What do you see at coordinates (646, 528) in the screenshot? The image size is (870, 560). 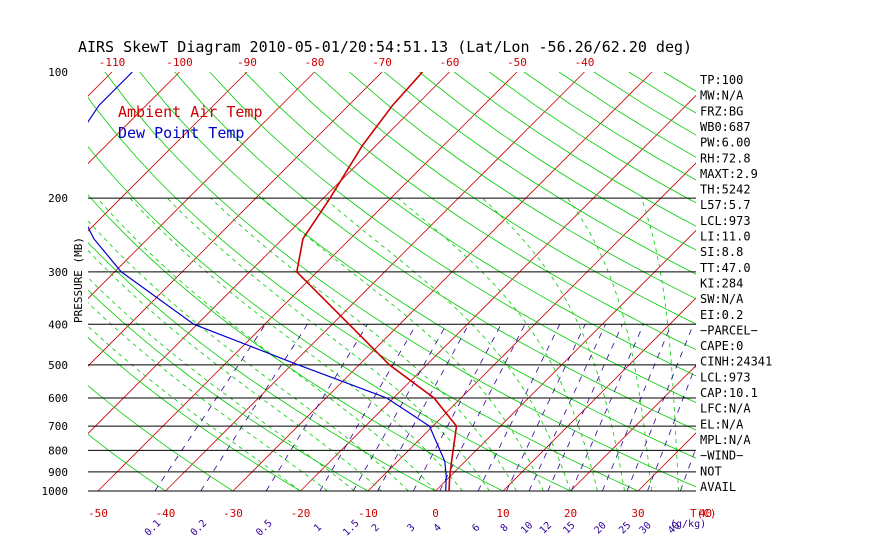 I see `mixing-ratio-tick-label: 30` at bounding box center [646, 528].